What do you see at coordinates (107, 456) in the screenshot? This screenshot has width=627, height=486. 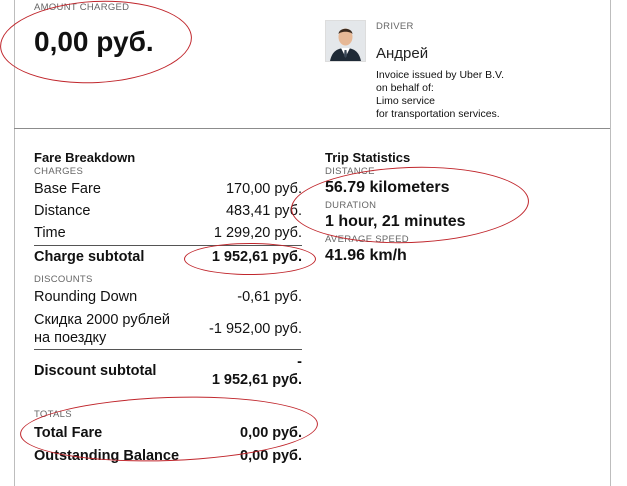 I see `outstanding-balance-label: Outstanding Balance` at bounding box center [107, 456].